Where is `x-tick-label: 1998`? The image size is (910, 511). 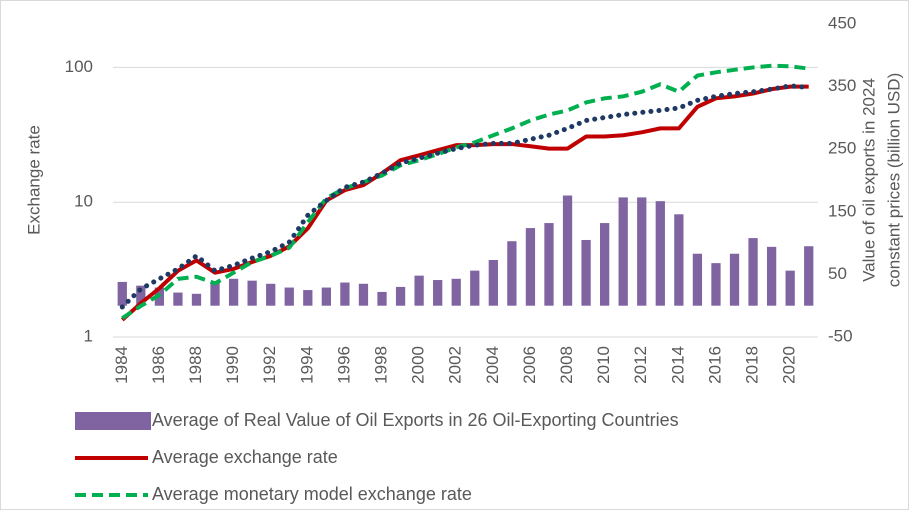
x-tick-label: 1998 is located at coordinates (380, 365).